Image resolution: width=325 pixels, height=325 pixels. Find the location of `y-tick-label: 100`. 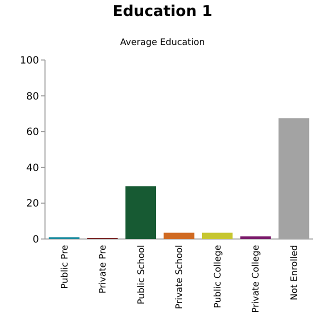

y-tick-label: 100 is located at coordinates (29, 61).